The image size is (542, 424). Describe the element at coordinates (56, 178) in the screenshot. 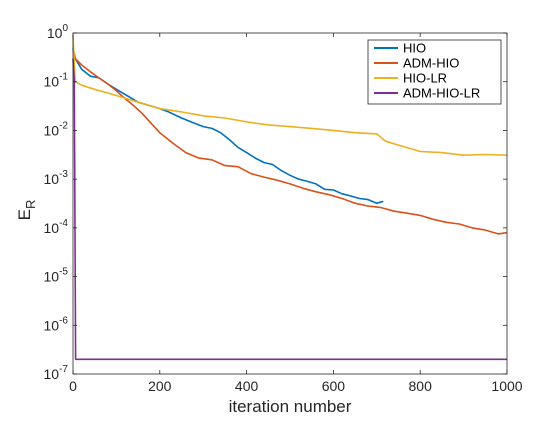

I see `y-tick-label: 10⁻³` at that location.